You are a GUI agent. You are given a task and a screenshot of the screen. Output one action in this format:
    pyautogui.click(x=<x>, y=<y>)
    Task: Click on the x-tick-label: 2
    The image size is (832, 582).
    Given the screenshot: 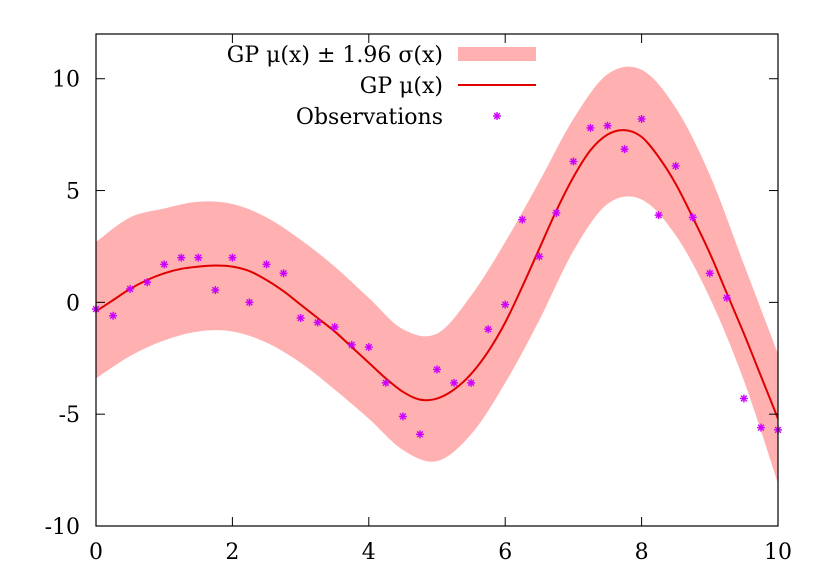 What is the action you would take?
    pyautogui.click(x=232, y=552)
    